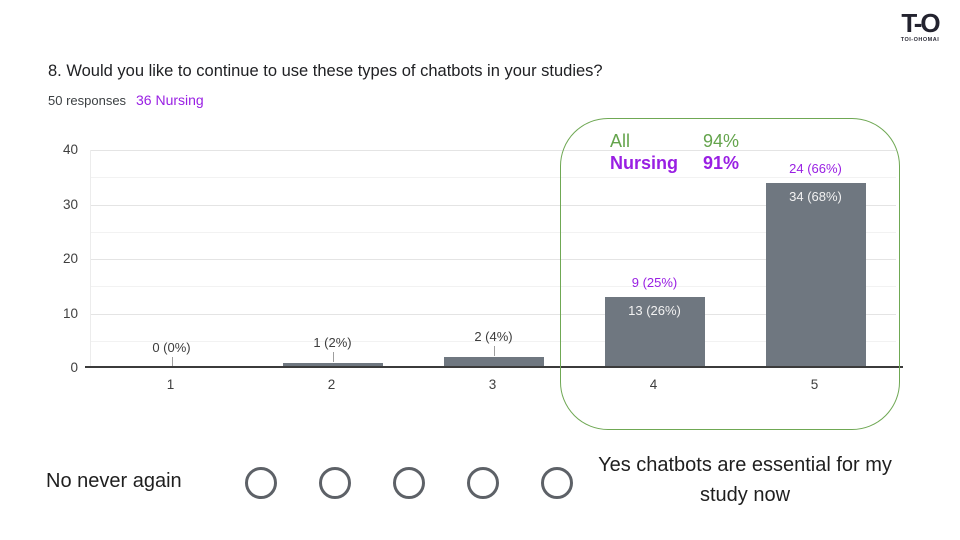 Image resolution: width=960 pixels, height=540 pixels. What do you see at coordinates (70, 313) in the screenshot?
I see `y-axis-tick-label: 10` at bounding box center [70, 313].